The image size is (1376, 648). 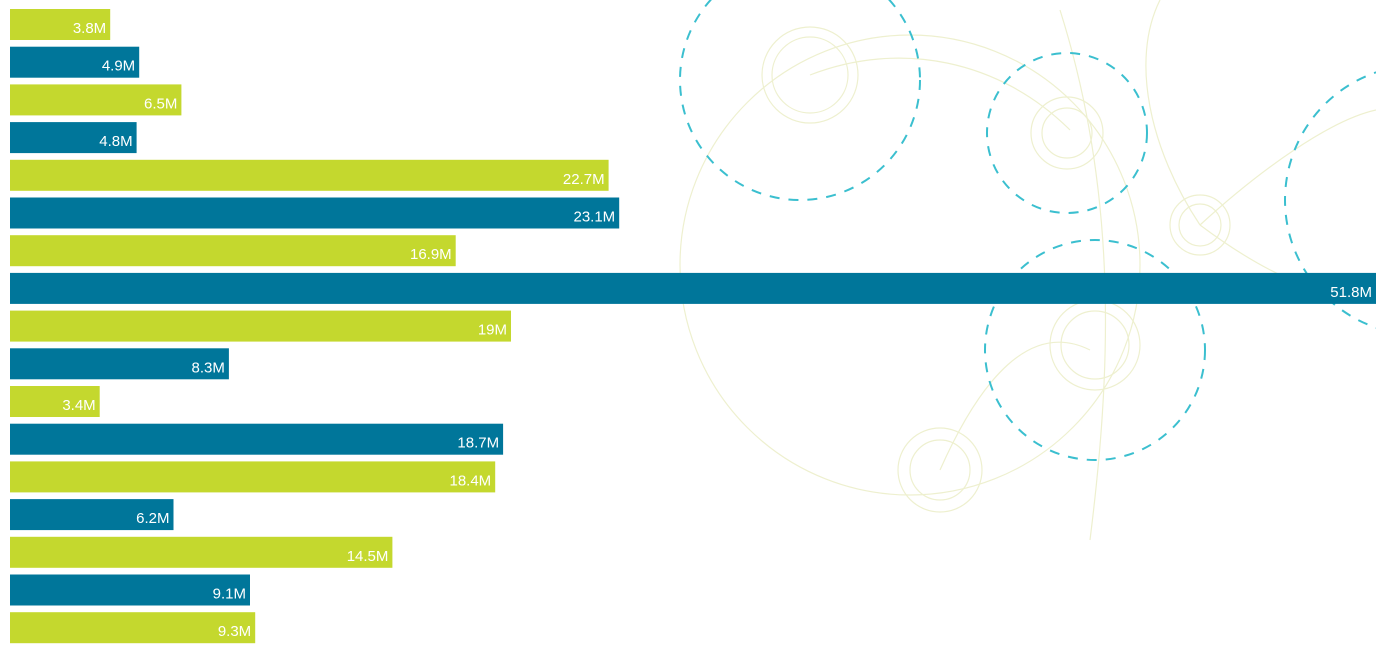 I want to click on bar-value-label: 19M, so click(x=492, y=330).